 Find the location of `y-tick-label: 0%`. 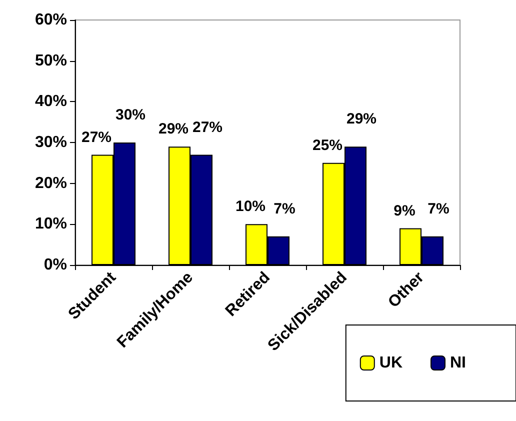

y-tick-label: 0% is located at coordinates (55, 265).